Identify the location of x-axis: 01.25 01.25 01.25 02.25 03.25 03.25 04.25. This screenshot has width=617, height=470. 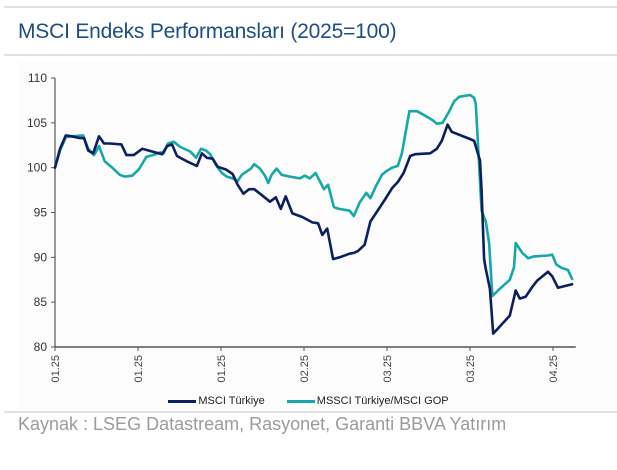
(313, 364).